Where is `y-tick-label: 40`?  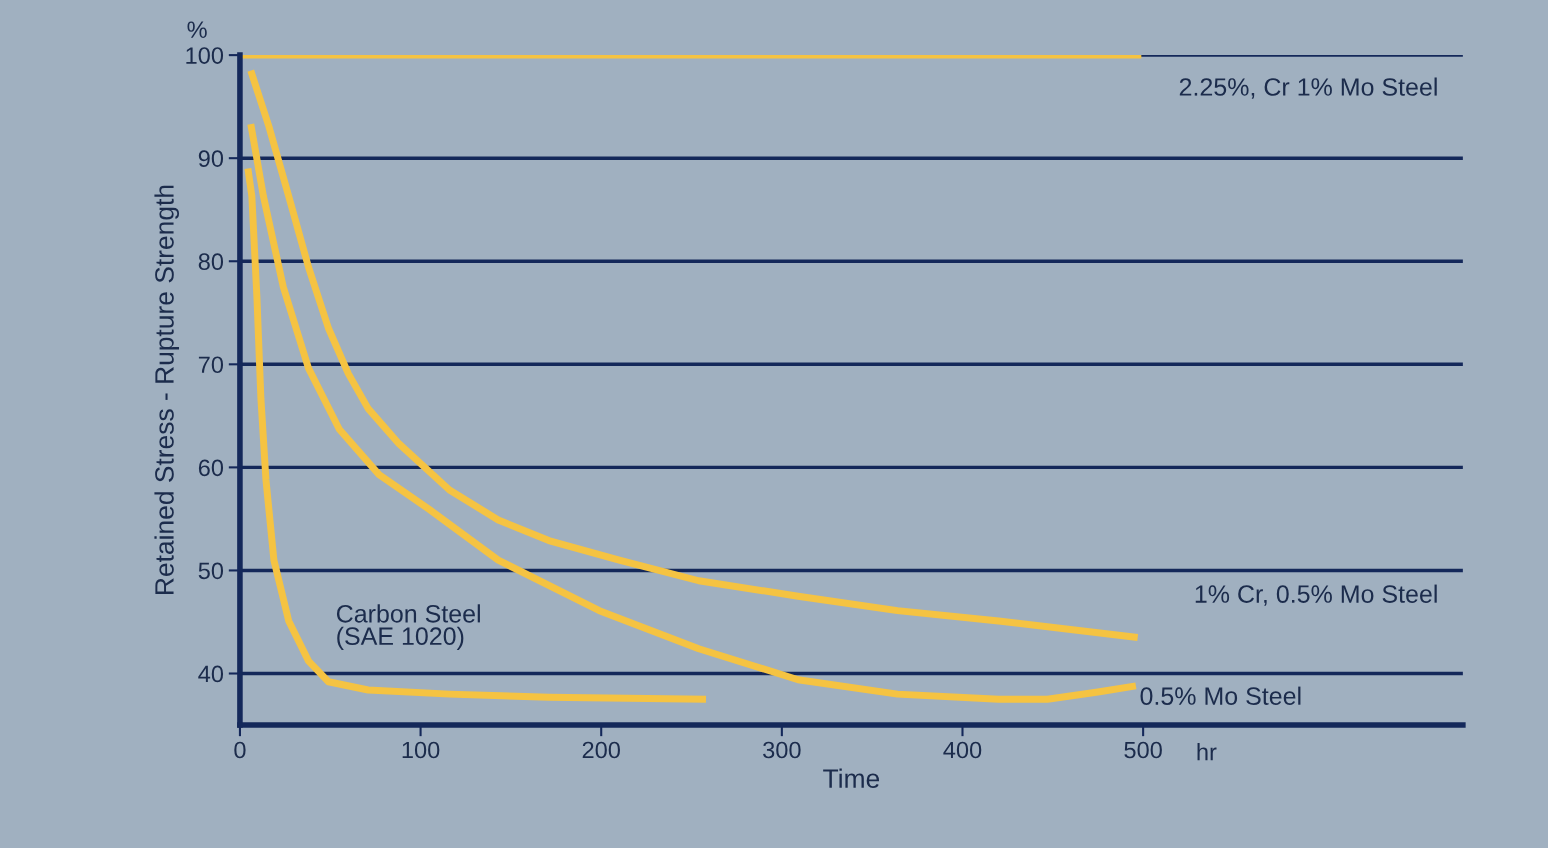
y-tick-label: 40 is located at coordinates (211, 674).